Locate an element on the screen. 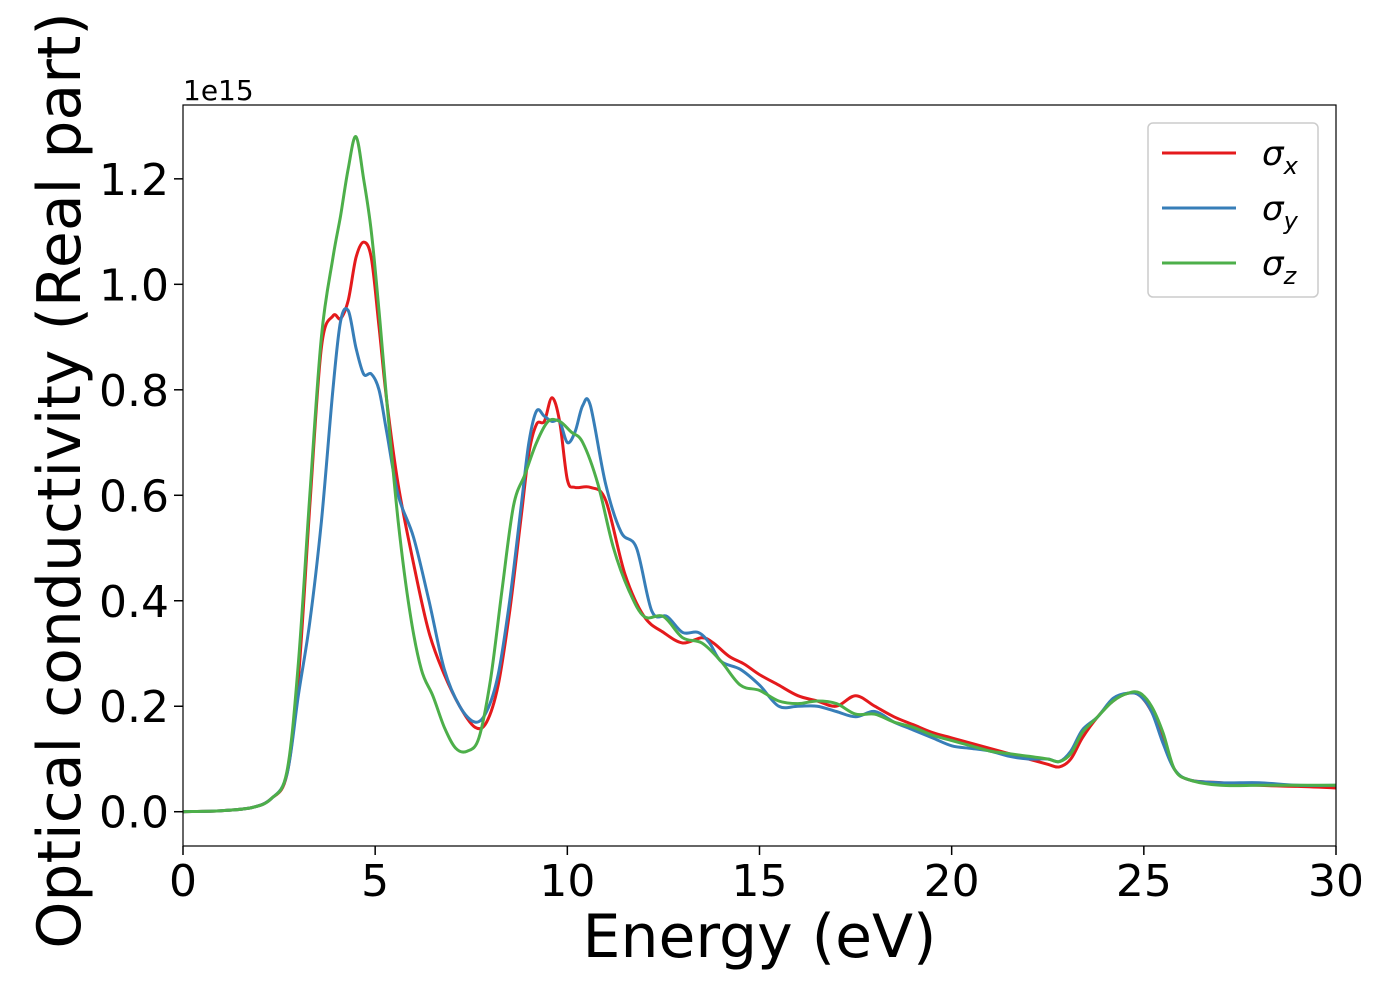 Image resolution: width=1400 pixels, height=1000 pixels. y-tick-label: 0.0 is located at coordinates (134, 813).